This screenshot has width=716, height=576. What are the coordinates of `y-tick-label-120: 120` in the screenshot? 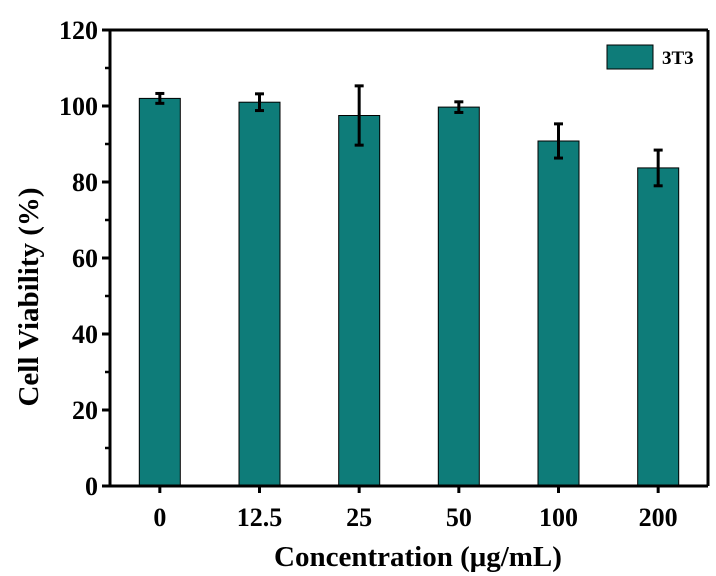 It's located at (78, 30).